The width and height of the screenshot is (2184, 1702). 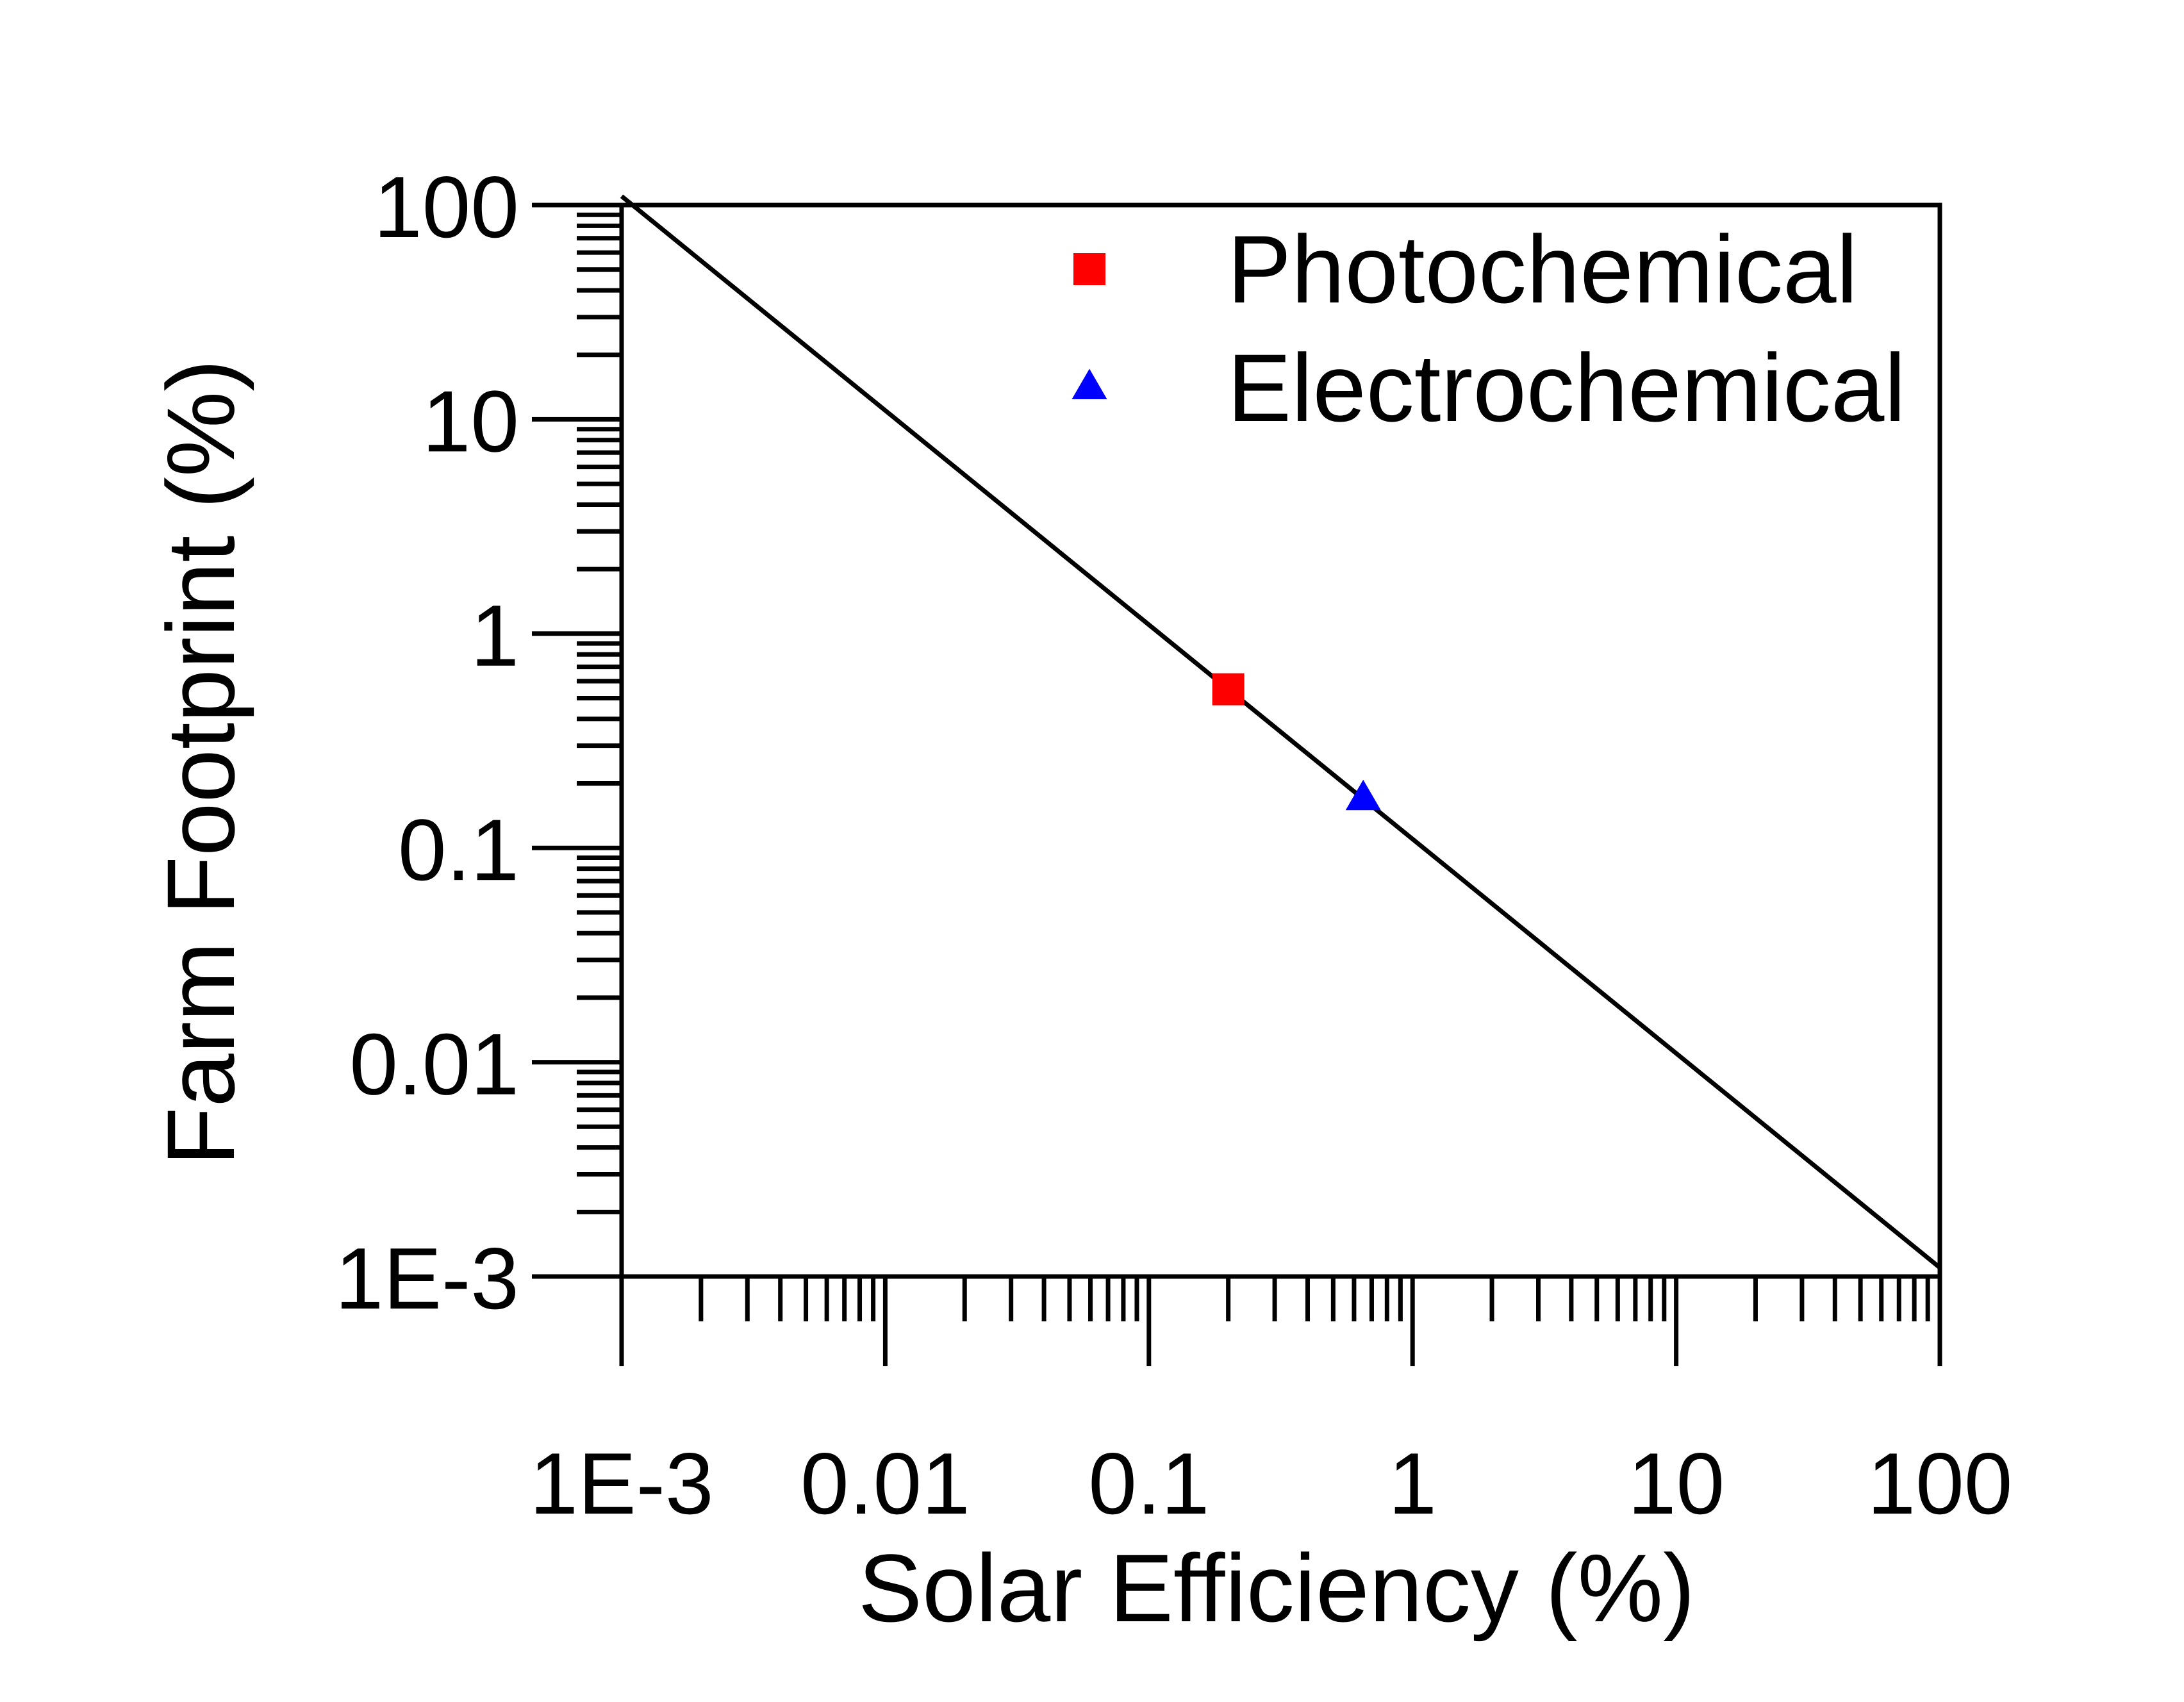 I want to click on x-tick-label: 0.1, so click(x=1149, y=1483).